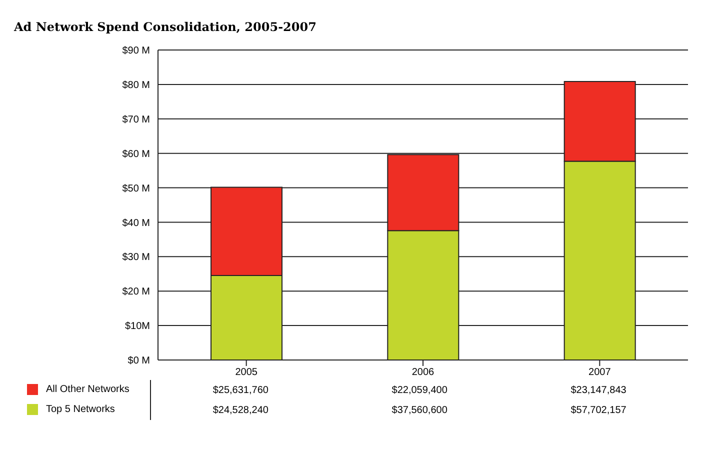 This screenshot has height=449, width=702. What do you see at coordinates (600, 372) in the screenshot?
I see `x-tick-label: 2007` at bounding box center [600, 372].